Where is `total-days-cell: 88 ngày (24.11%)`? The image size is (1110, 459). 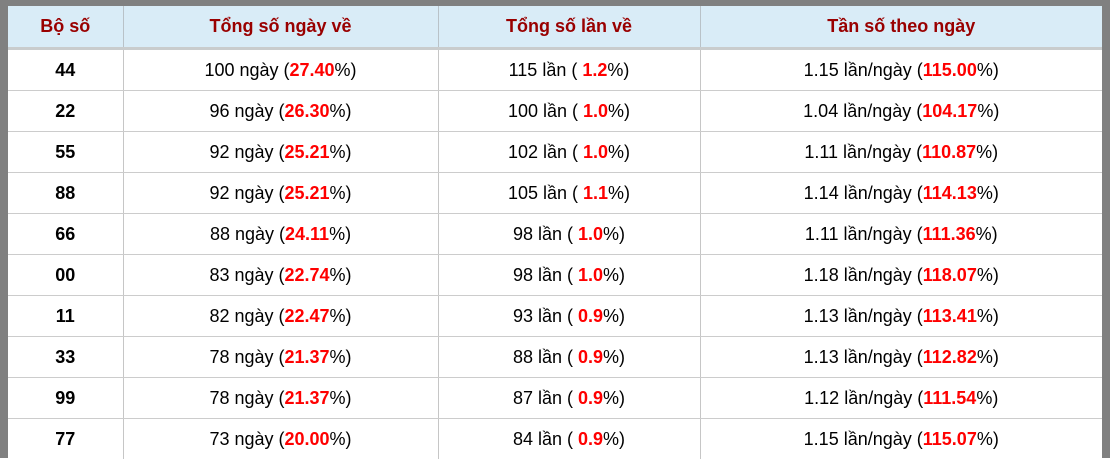 total-days-cell: 88 ngày (24.11%) is located at coordinates (280, 234).